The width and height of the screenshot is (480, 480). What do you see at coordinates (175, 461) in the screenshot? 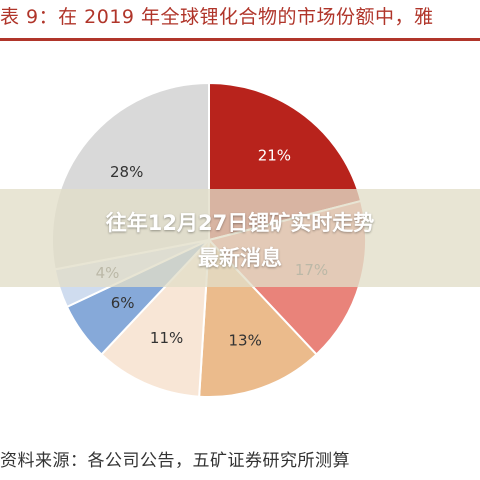
I see `source-note: 资料来源：各公司公告，五矿证券研究所测算` at bounding box center [175, 461].